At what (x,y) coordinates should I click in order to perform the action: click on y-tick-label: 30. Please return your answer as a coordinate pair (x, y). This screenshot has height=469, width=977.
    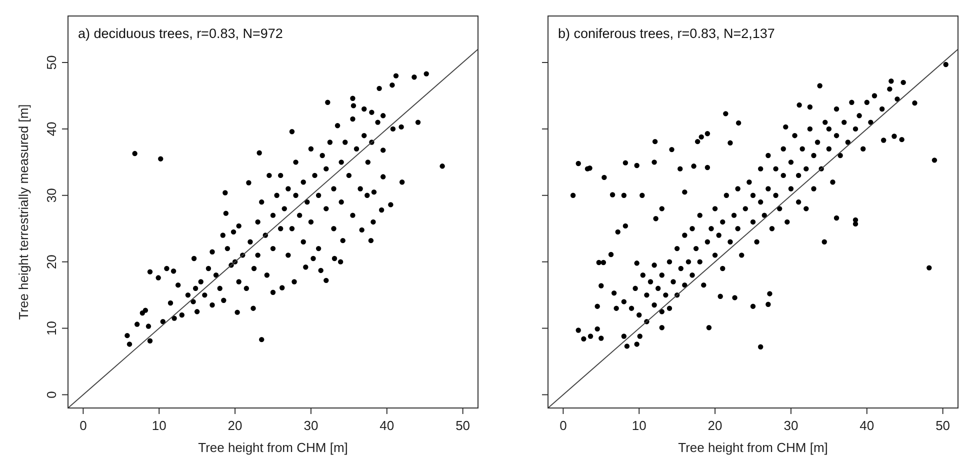
    Looking at the image, I should click on (51, 195).